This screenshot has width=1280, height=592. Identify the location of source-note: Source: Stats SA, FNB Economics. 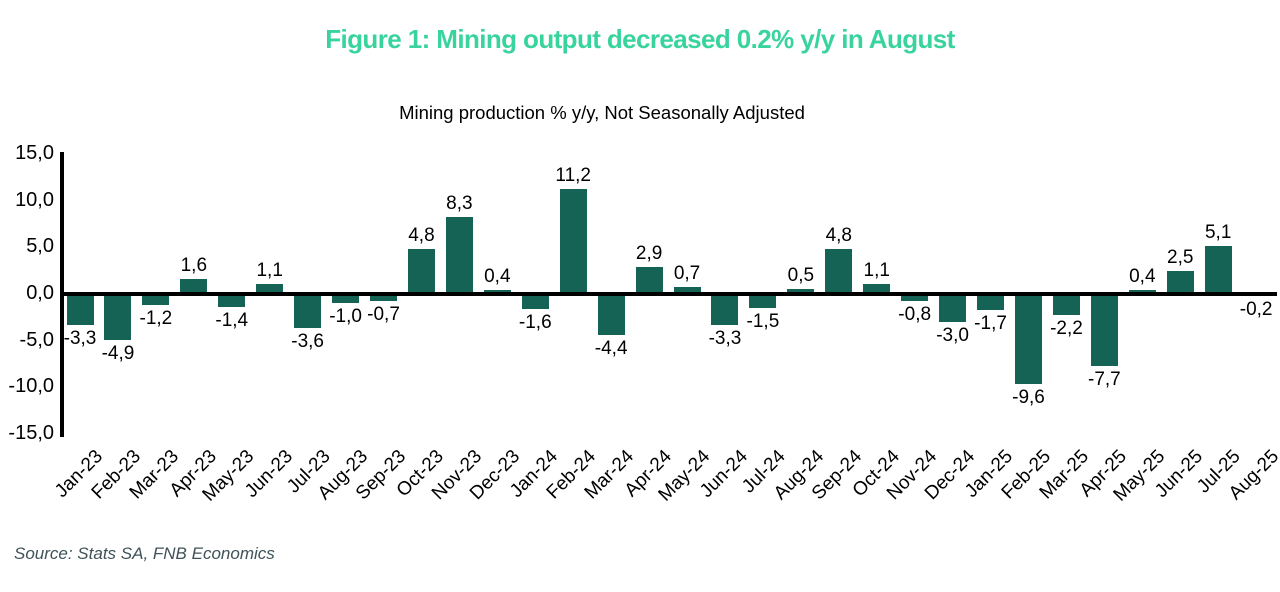
(144, 553).